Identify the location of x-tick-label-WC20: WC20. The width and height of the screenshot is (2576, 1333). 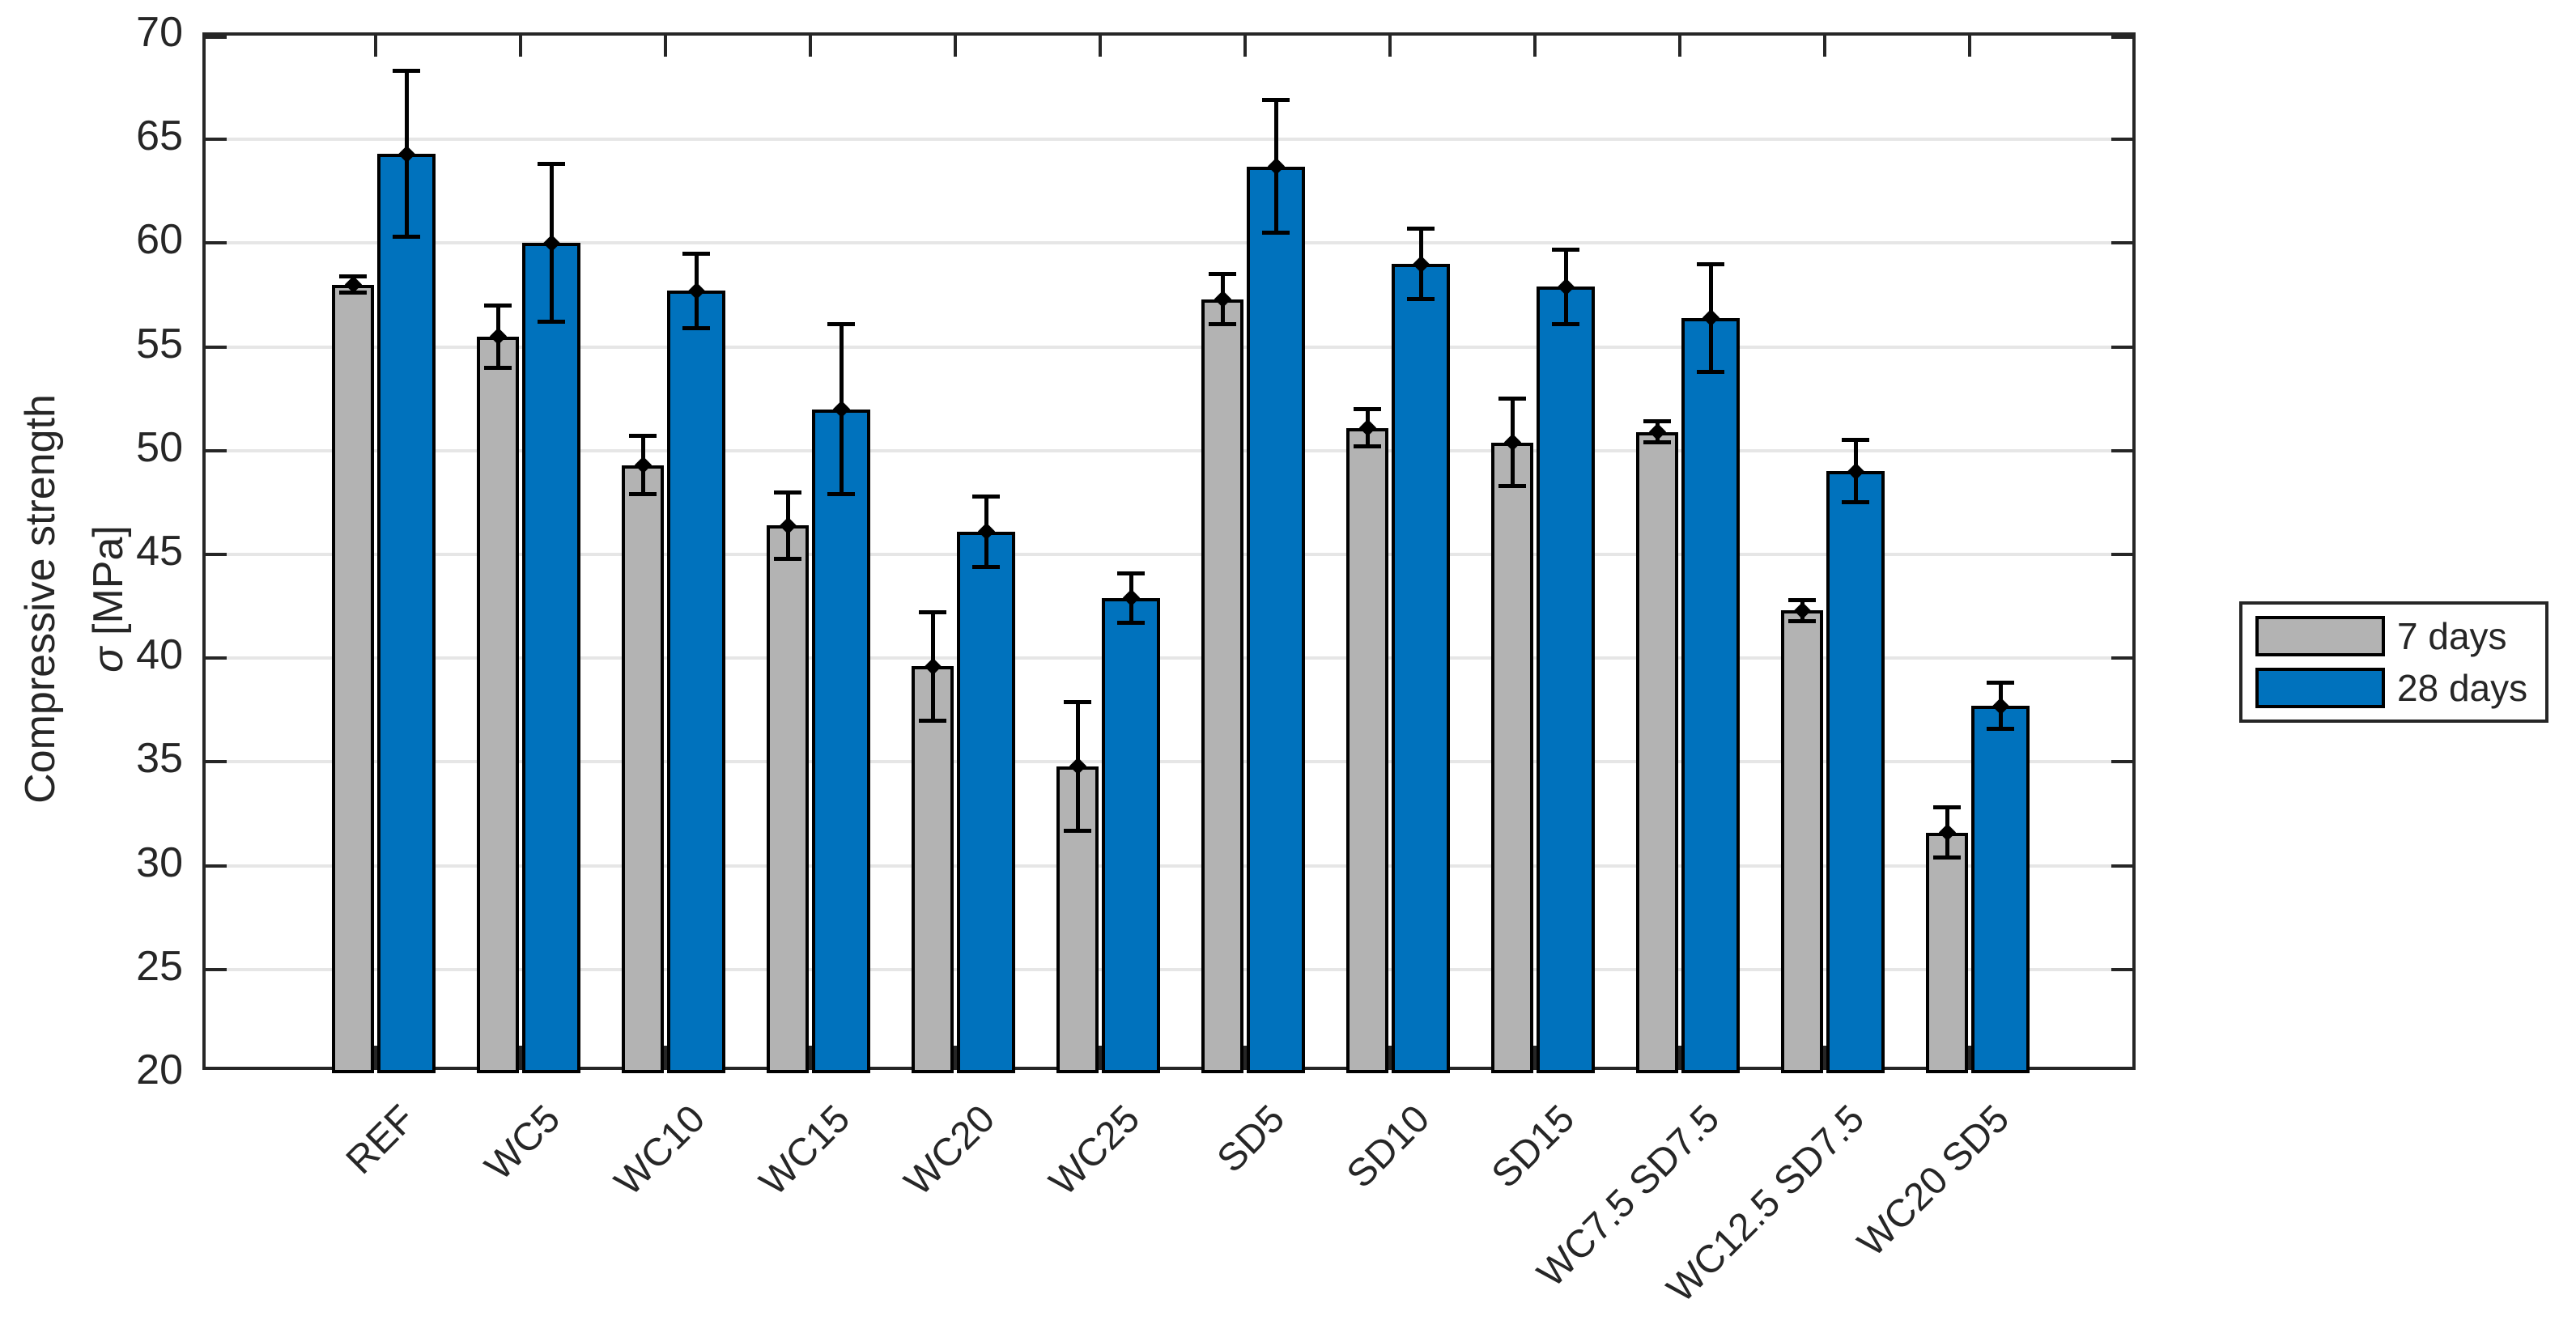
(950, 1150).